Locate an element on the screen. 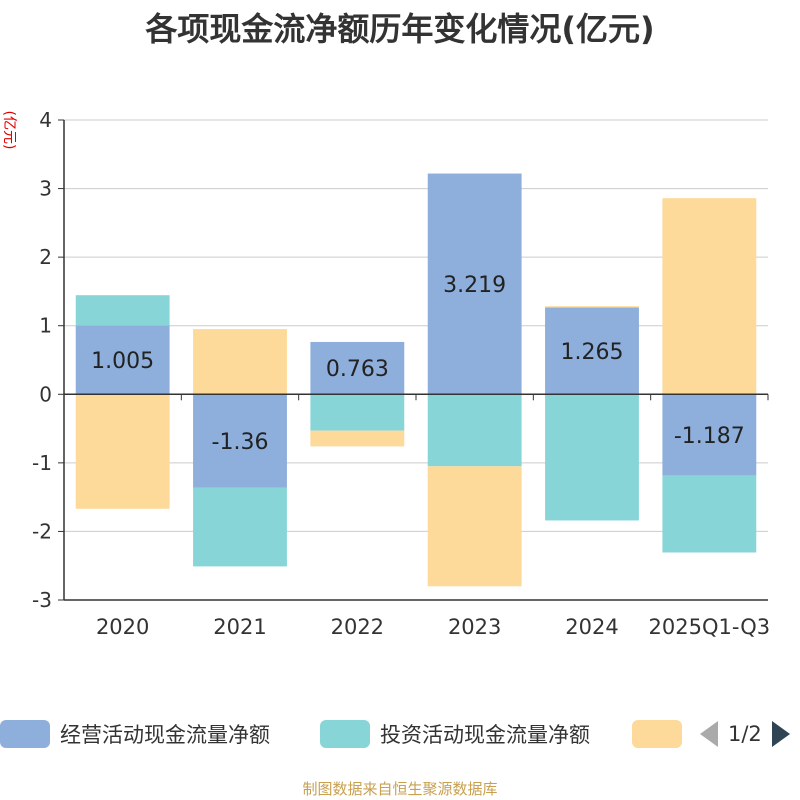 Image resolution: width=800 pixels, height=800 pixels. data-label: 1.265 is located at coordinates (592, 352).